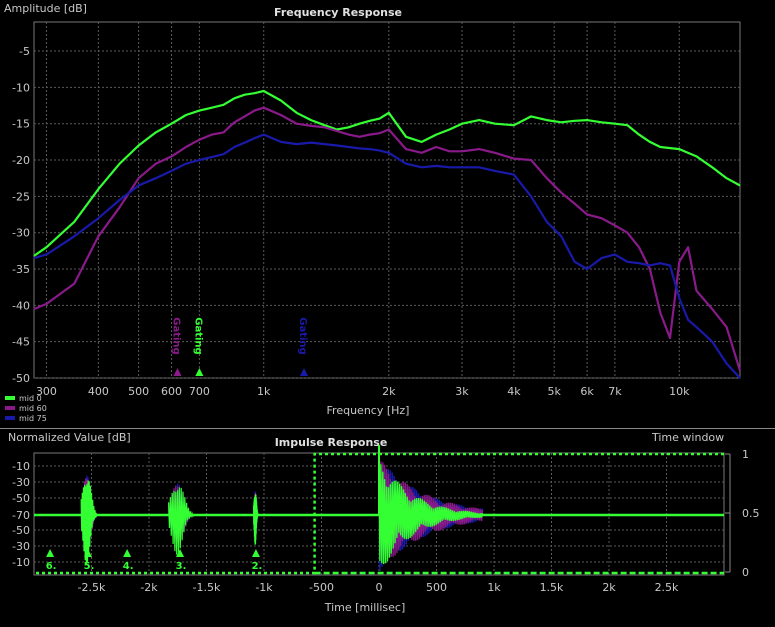 This screenshot has width=775, height=627. I want to click on legend-label: mid 0, so click(30, 398).